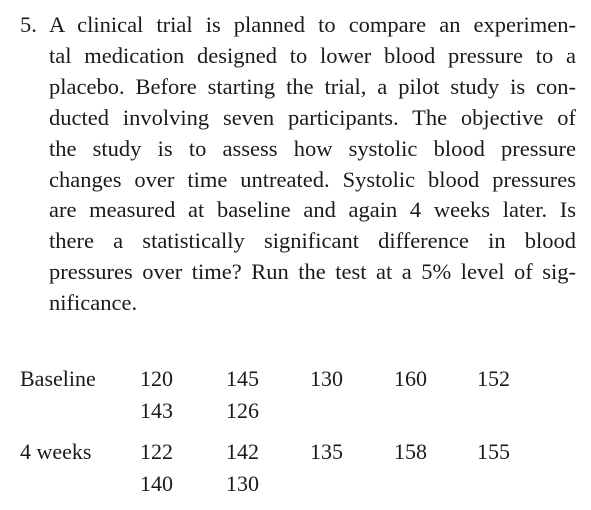 The width and height of the screenshot is (591, 510). What do you see at coordinates (326, 451) in the screenshot?
I see `table-cell: 135` at bounding box center [326, 451].